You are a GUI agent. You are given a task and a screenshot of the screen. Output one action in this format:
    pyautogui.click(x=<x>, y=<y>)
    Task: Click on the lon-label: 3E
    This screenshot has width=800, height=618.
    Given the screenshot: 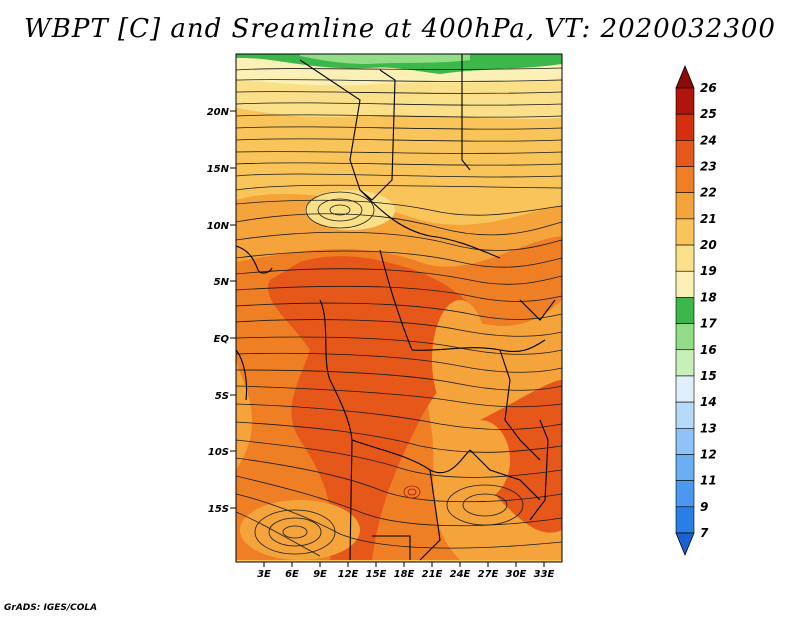 What is the action you would take?
    pyautogui.click(x=264, y=574)
    